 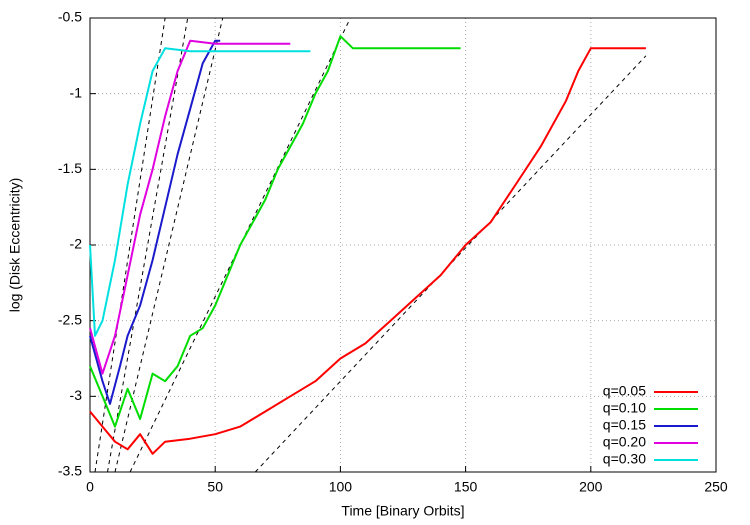 I want to click on x-tick-label: 0, so click(x=90, y=487).